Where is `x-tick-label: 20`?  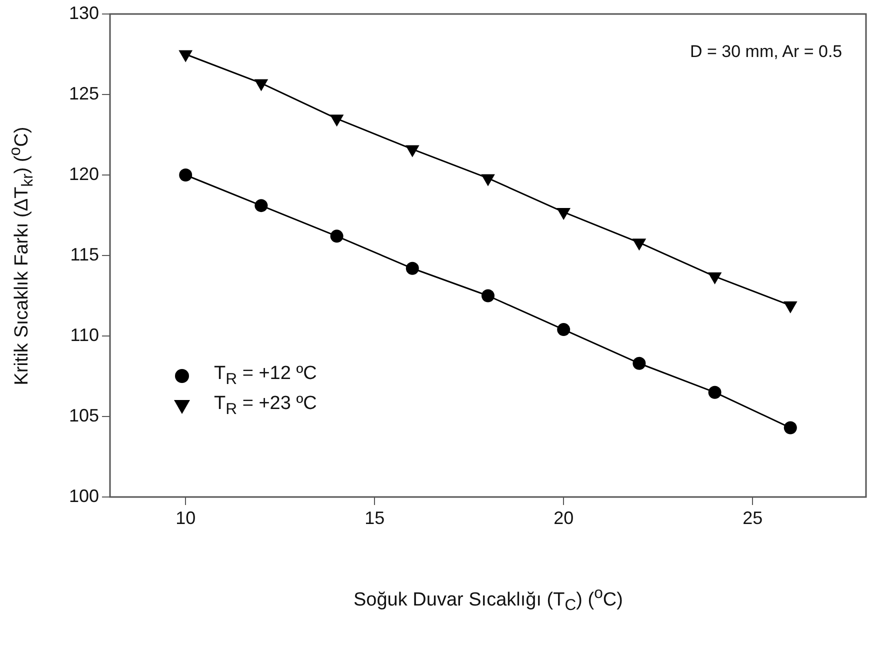 x-tick-label: 20 is located at coordinates (564, 518).